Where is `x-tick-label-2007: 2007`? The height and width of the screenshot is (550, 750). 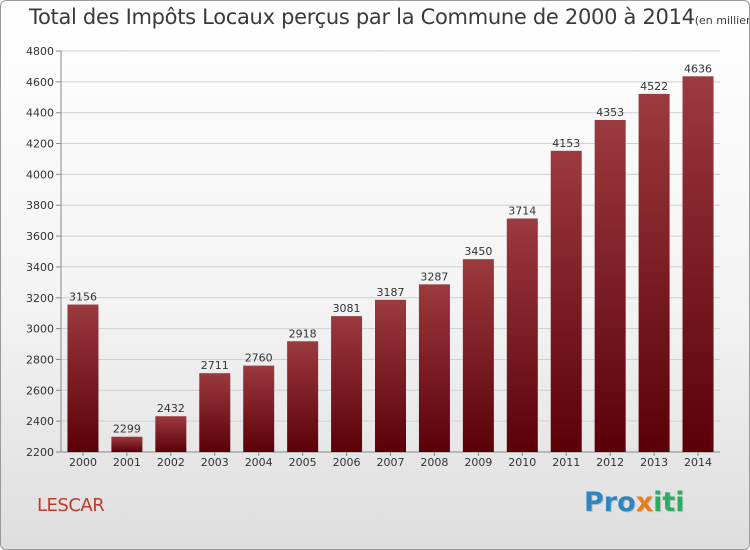 x-tick-label-2007: 2007 is located at coordinates (391, 462).